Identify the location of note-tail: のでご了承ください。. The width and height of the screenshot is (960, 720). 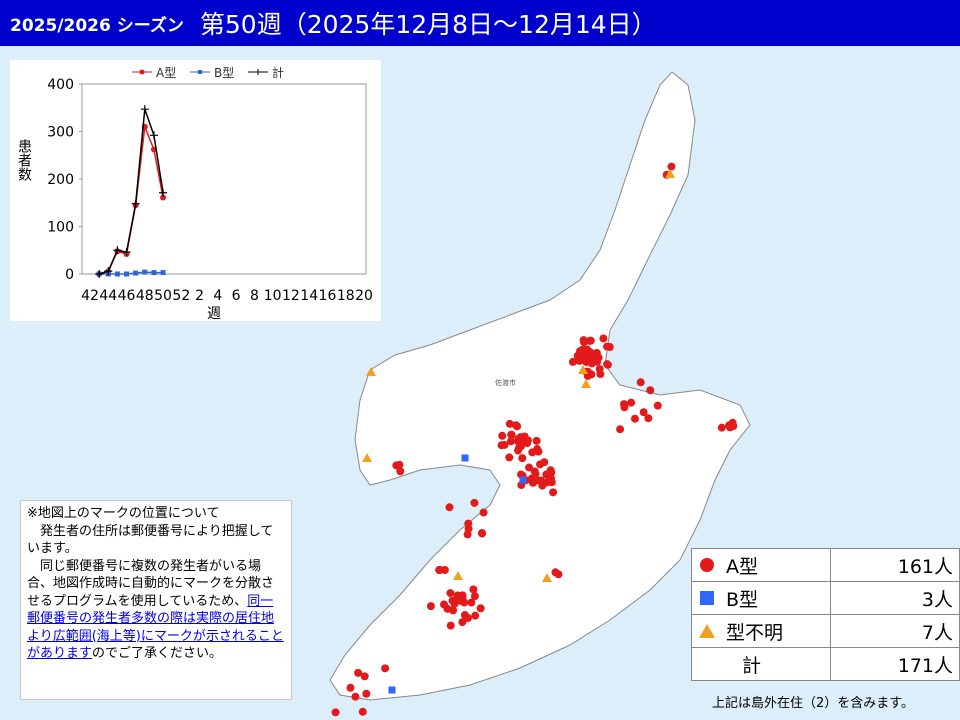
(157, 653).